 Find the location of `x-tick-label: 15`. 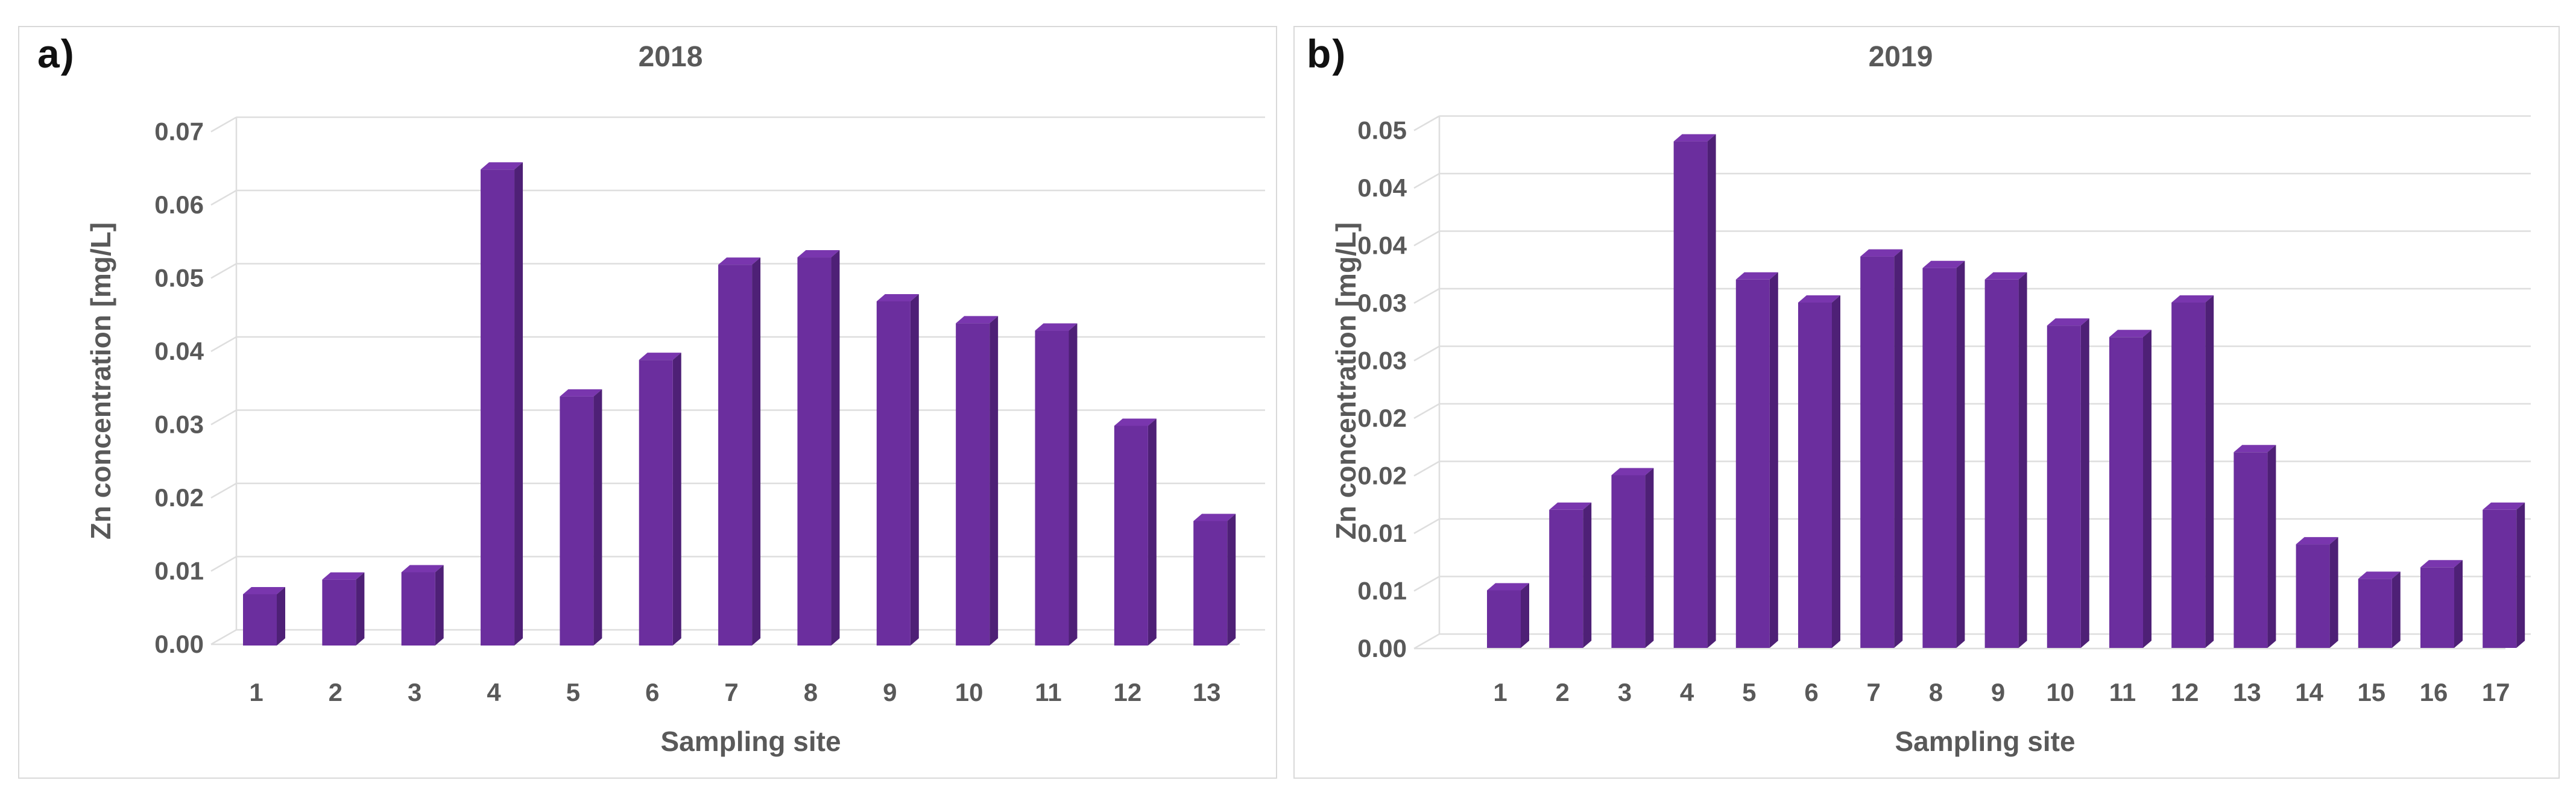

x-tick-label: 15 is located at coordinates (2371, 692).